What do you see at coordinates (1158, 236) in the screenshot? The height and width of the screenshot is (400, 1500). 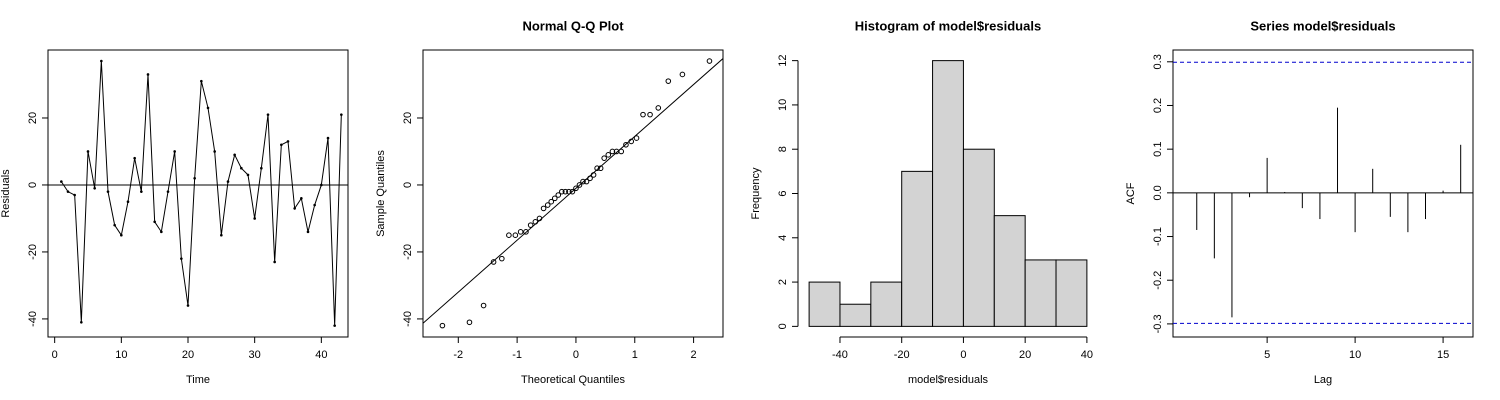 I see `y-tick-label: -0.1` at bounding box center [1158, 236].